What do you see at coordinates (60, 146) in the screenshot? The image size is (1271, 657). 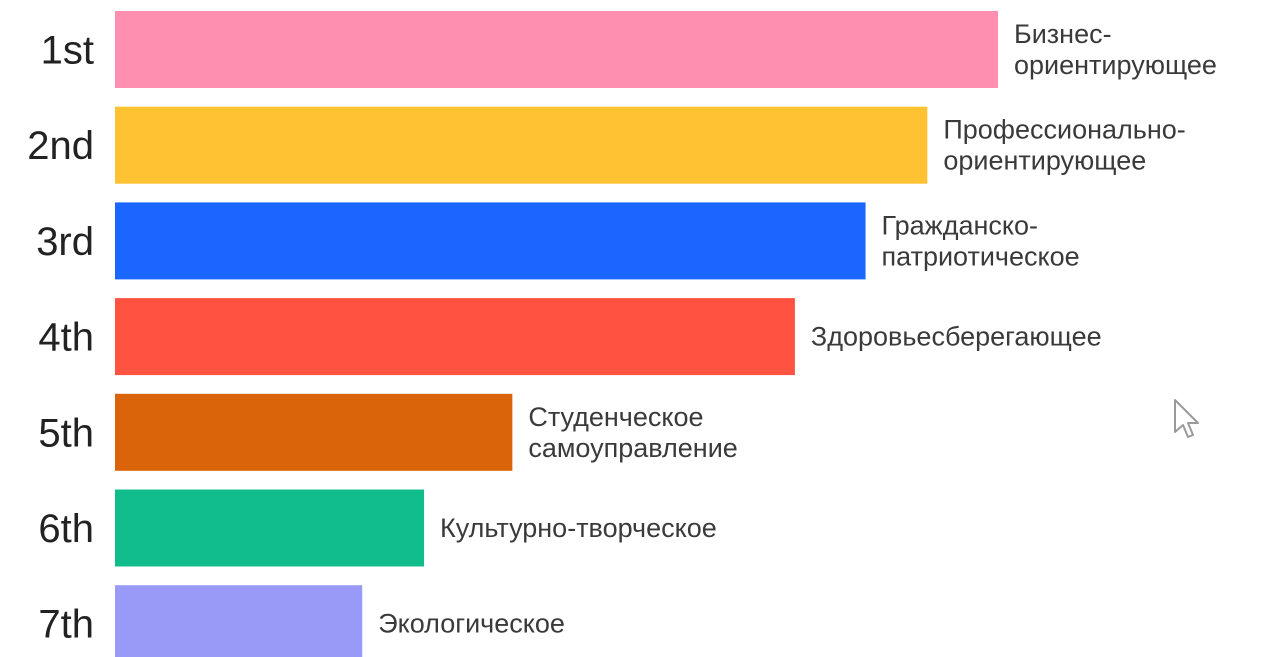 I see `rank-label: 2nd` at bounding box center [60, 146].